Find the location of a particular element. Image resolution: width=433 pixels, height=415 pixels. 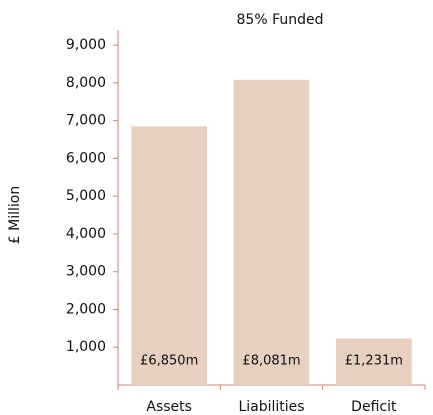

y-tick-label: 8,000 is located at coordinates (86, 83).